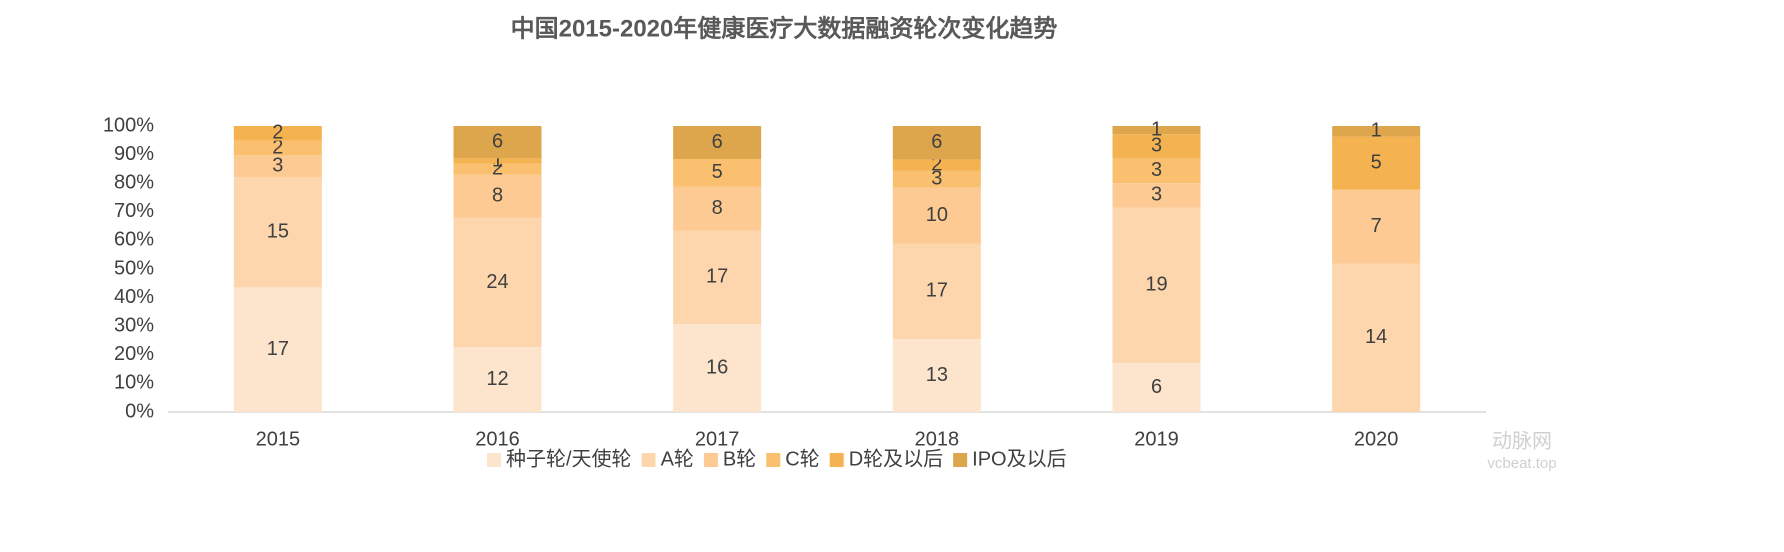 The height and width of the screenshot is (552, 1784). I want to click on data-label: 7, so click(1376, 226).